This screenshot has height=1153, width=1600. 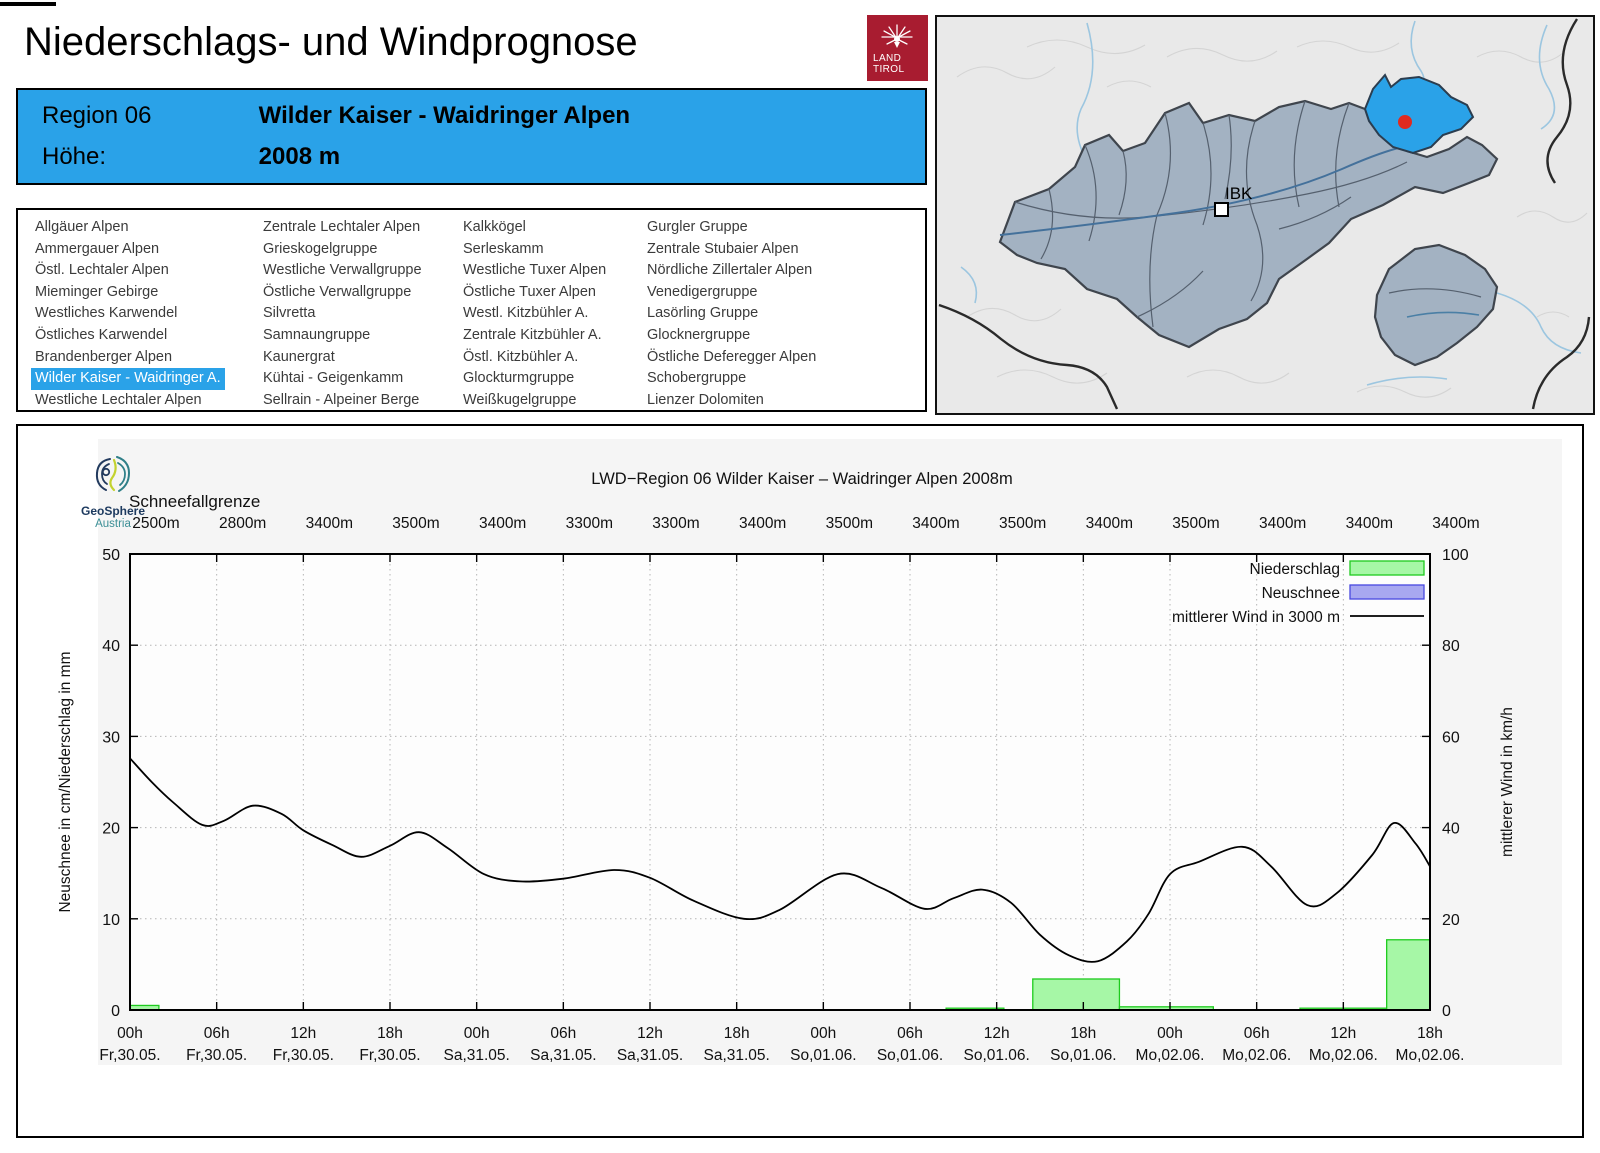 What do you see at coordinates (1419, 114) in the screenshot?
I see `selected-region-shape` at bounding box center [1419, 114].